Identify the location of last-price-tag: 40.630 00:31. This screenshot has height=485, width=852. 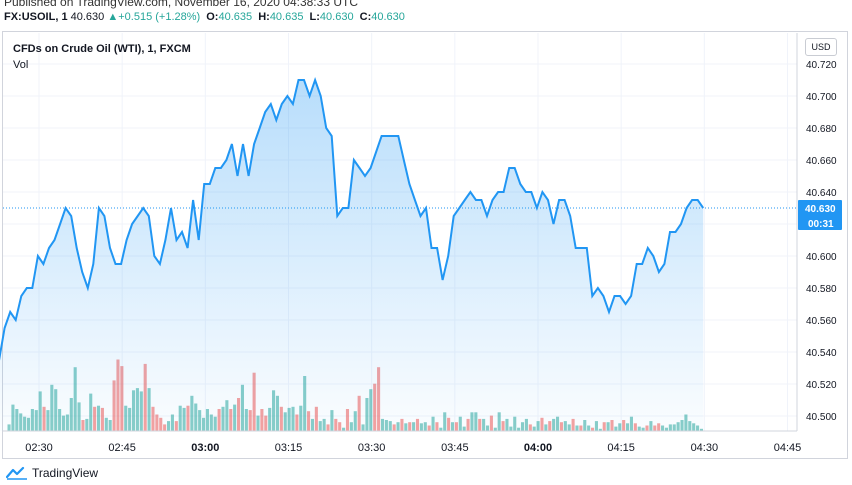
(820, 215).